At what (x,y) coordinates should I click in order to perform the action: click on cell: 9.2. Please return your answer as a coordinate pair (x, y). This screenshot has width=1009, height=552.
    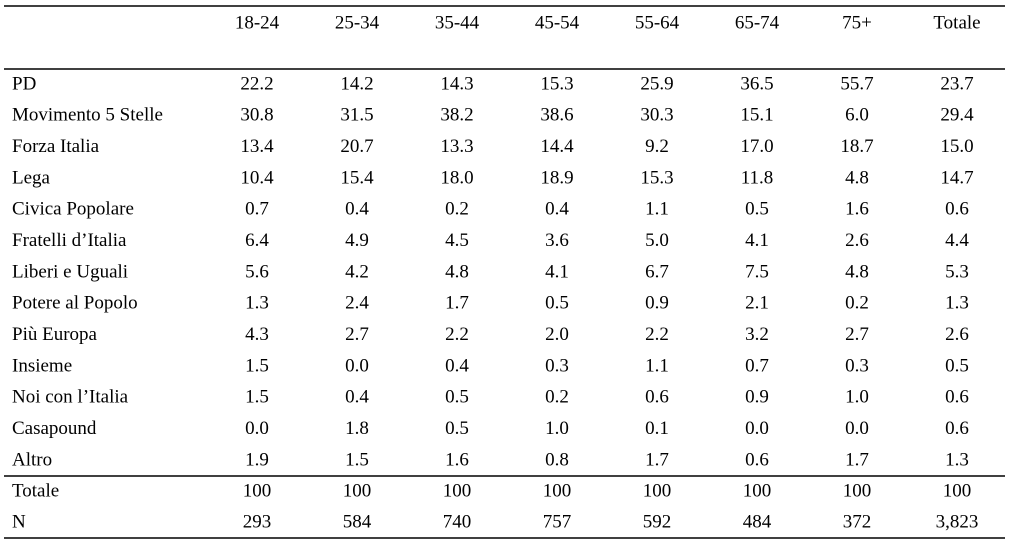
    Looking at the image, I should click on (657, 146).